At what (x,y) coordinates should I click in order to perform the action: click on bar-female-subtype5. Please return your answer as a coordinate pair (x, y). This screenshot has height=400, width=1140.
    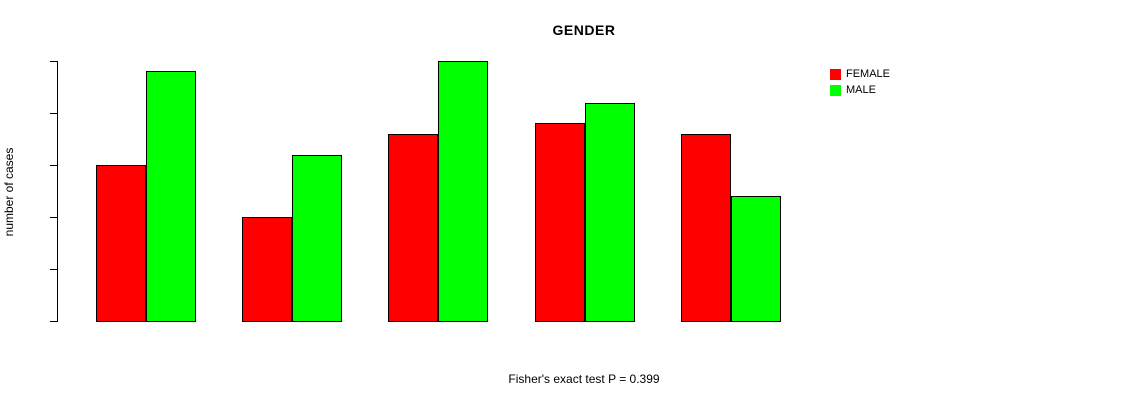
    Looking at the image, I should click on (706, 228).